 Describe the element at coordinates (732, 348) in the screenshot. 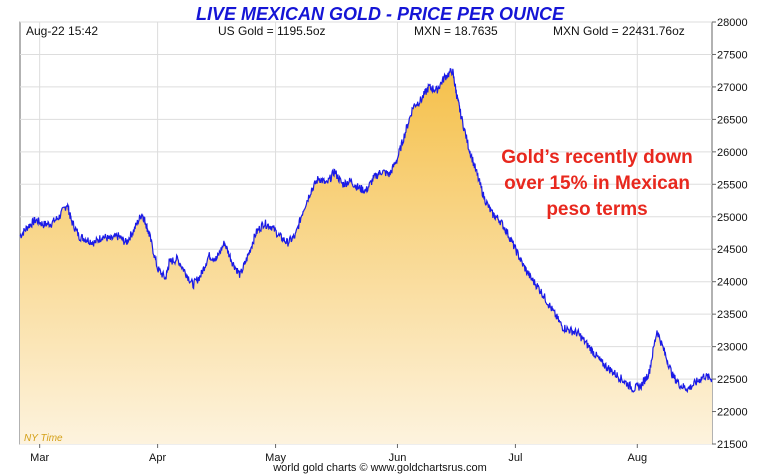

I see `y-tick-label: 23000` at that location.